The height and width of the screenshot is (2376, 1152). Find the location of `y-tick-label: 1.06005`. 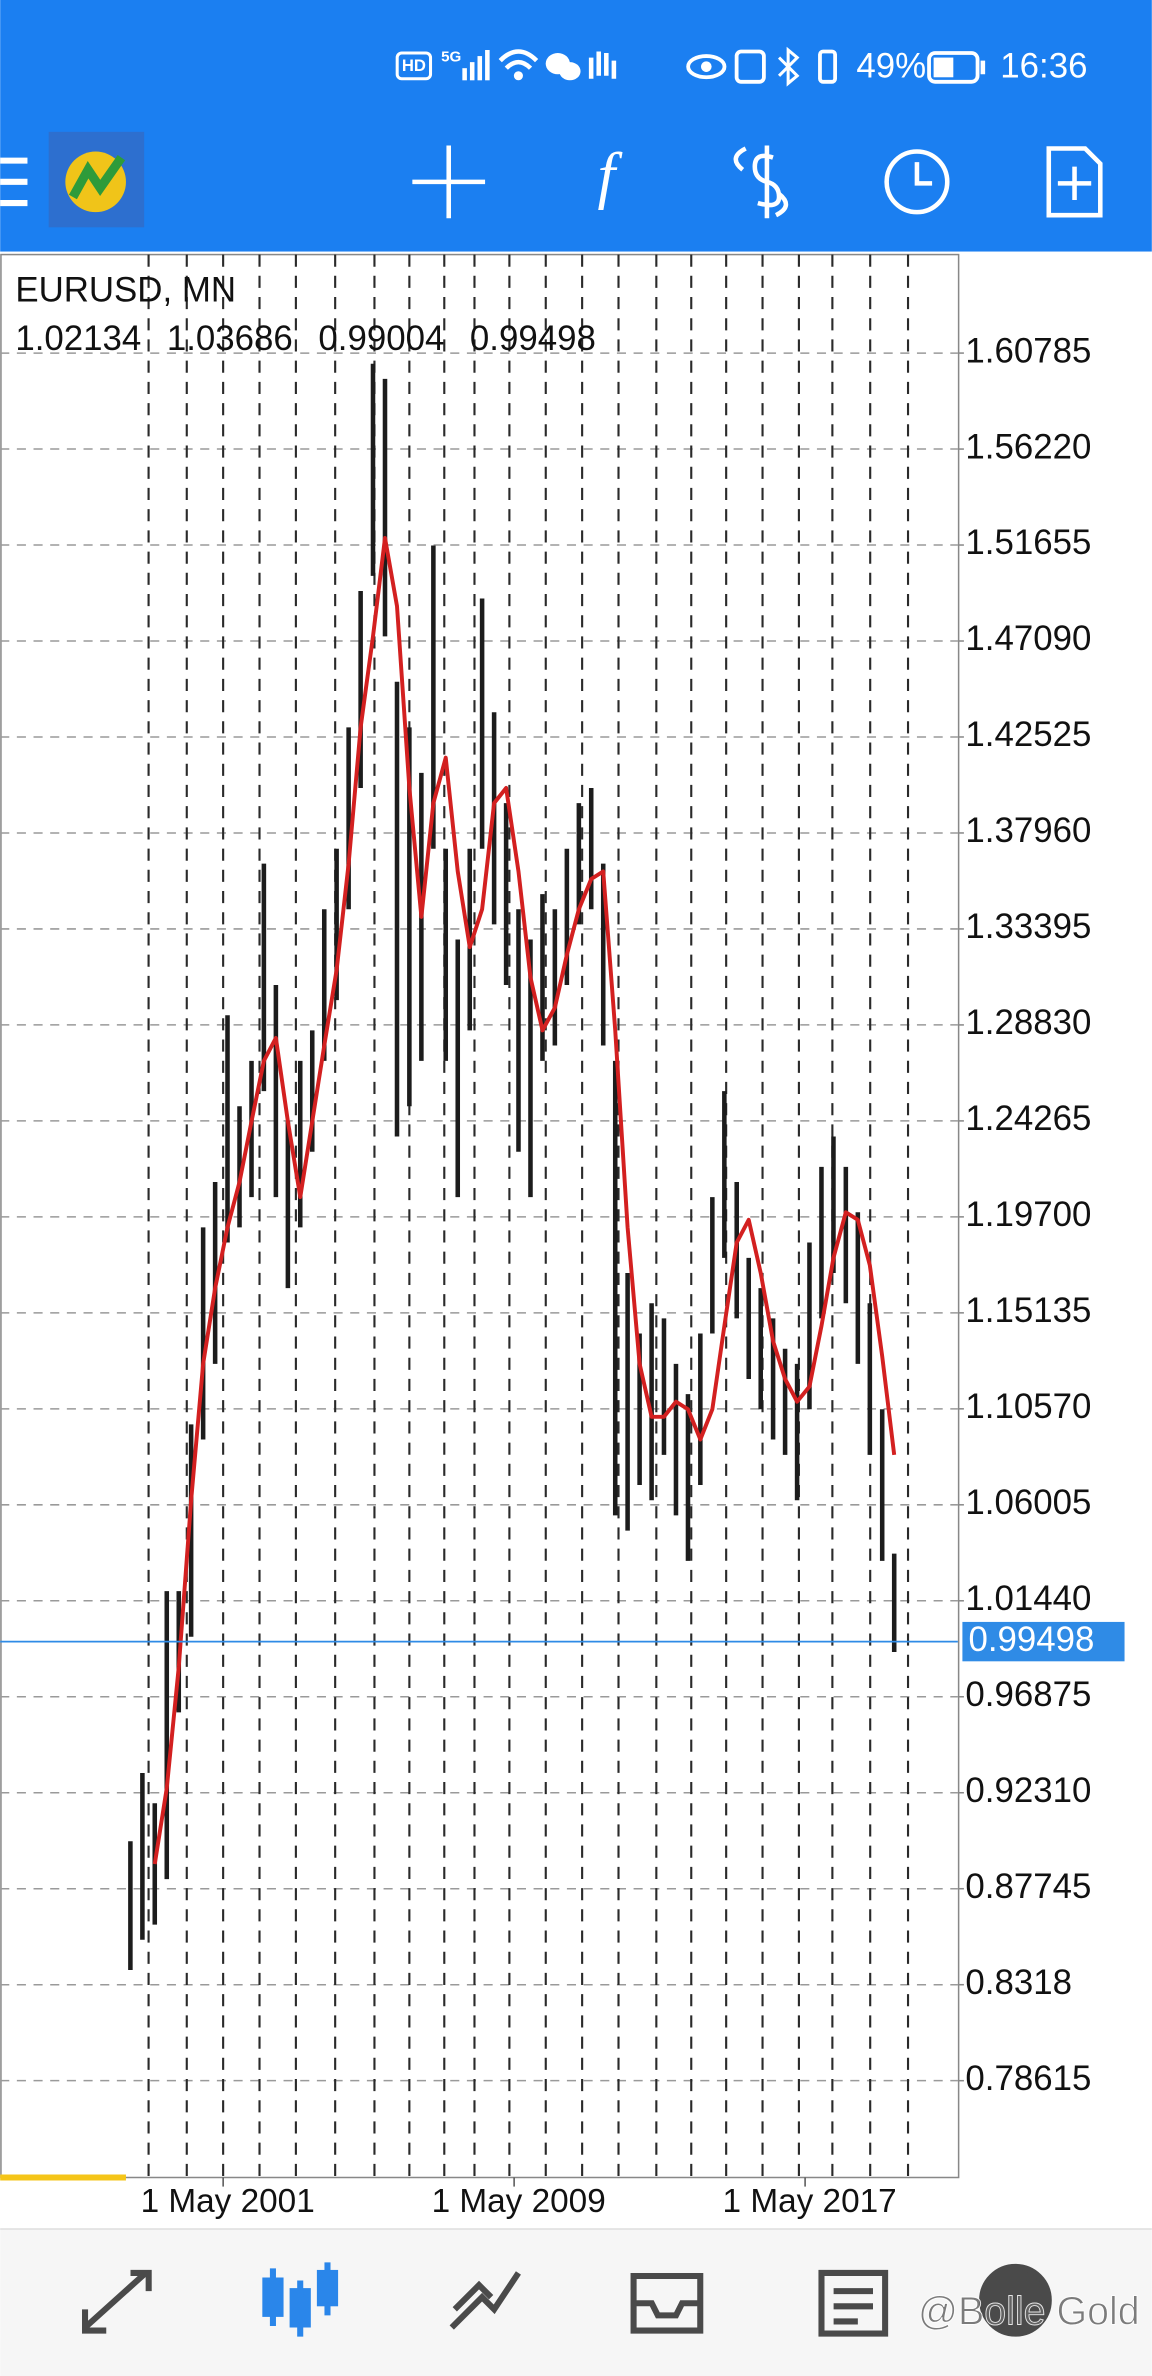

y-tick-label: 1.06005 is located at coordinates (1028, 1502).